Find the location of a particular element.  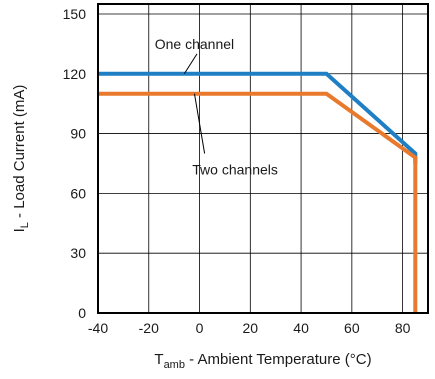

x-tick-label: -20 is located at coordinates (149, 328).